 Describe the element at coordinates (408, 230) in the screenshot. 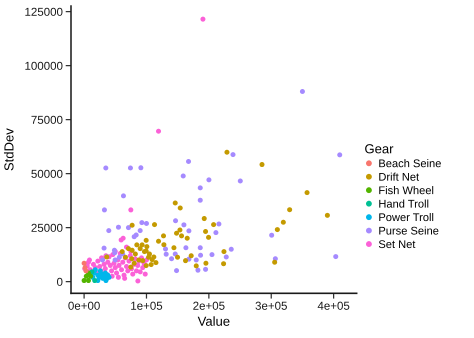

I see `legend-label: Purse Seine` at that location.